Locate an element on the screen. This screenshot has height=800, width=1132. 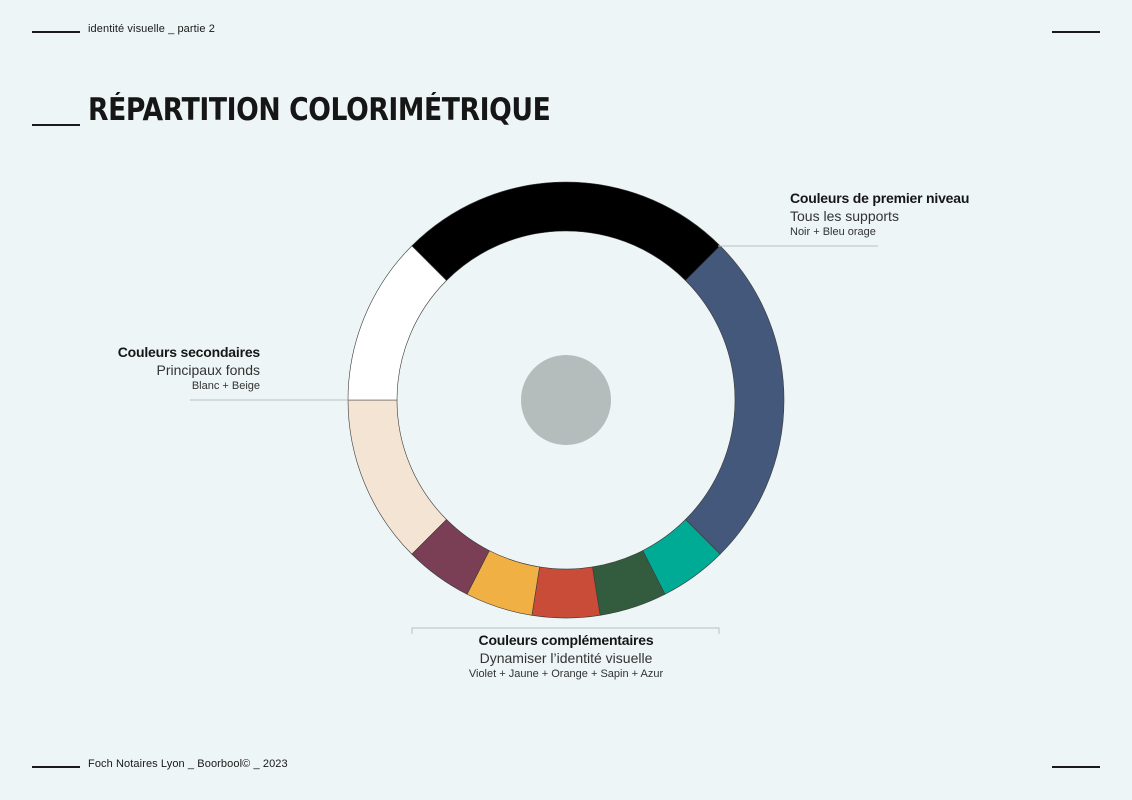
center-disc is located at coordinates (566, 400).